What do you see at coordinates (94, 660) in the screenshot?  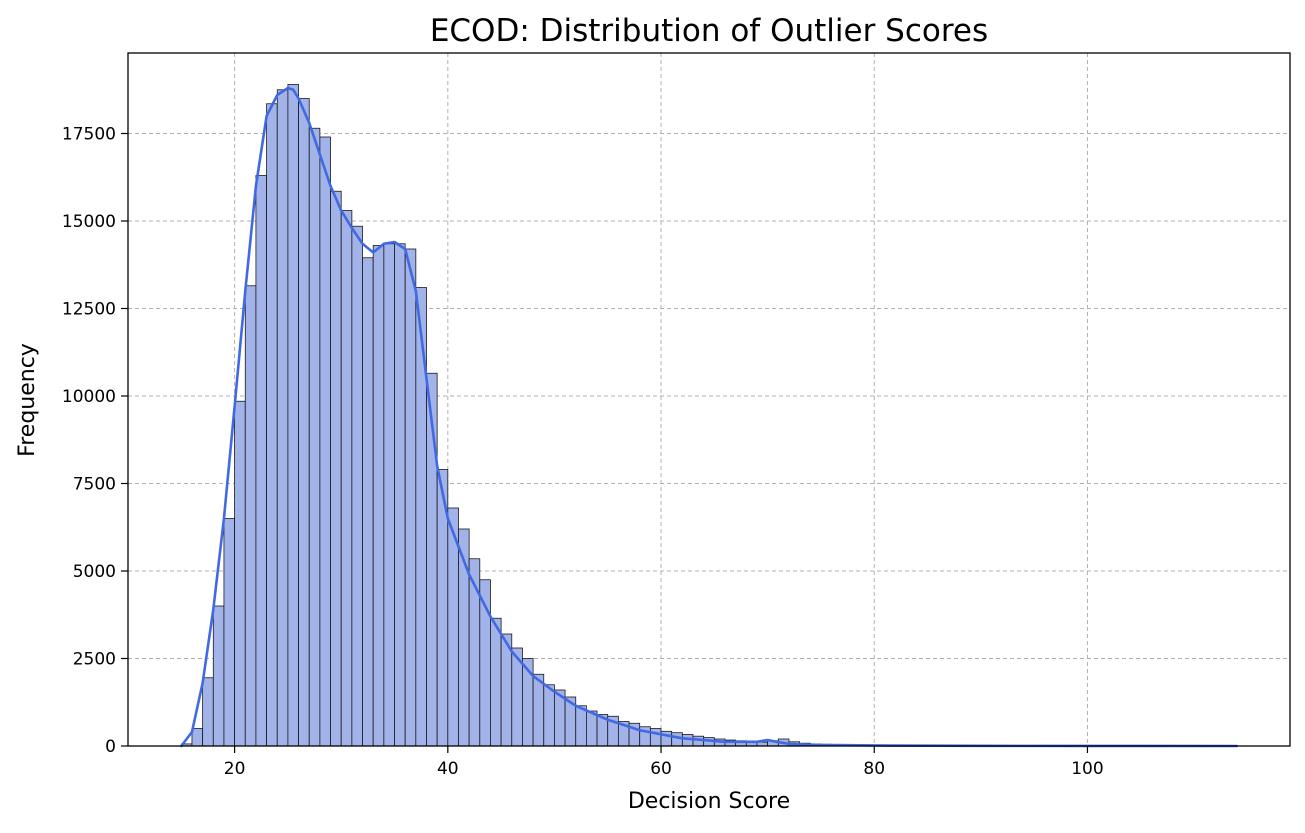 I see `y-tick-label: 2500` at bounding box center [94, 660].